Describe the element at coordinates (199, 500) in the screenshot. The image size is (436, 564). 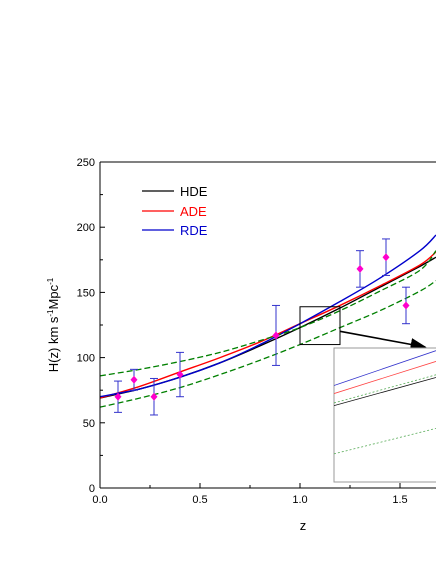
I see `x-tick-label-1: 0.5` at that location.